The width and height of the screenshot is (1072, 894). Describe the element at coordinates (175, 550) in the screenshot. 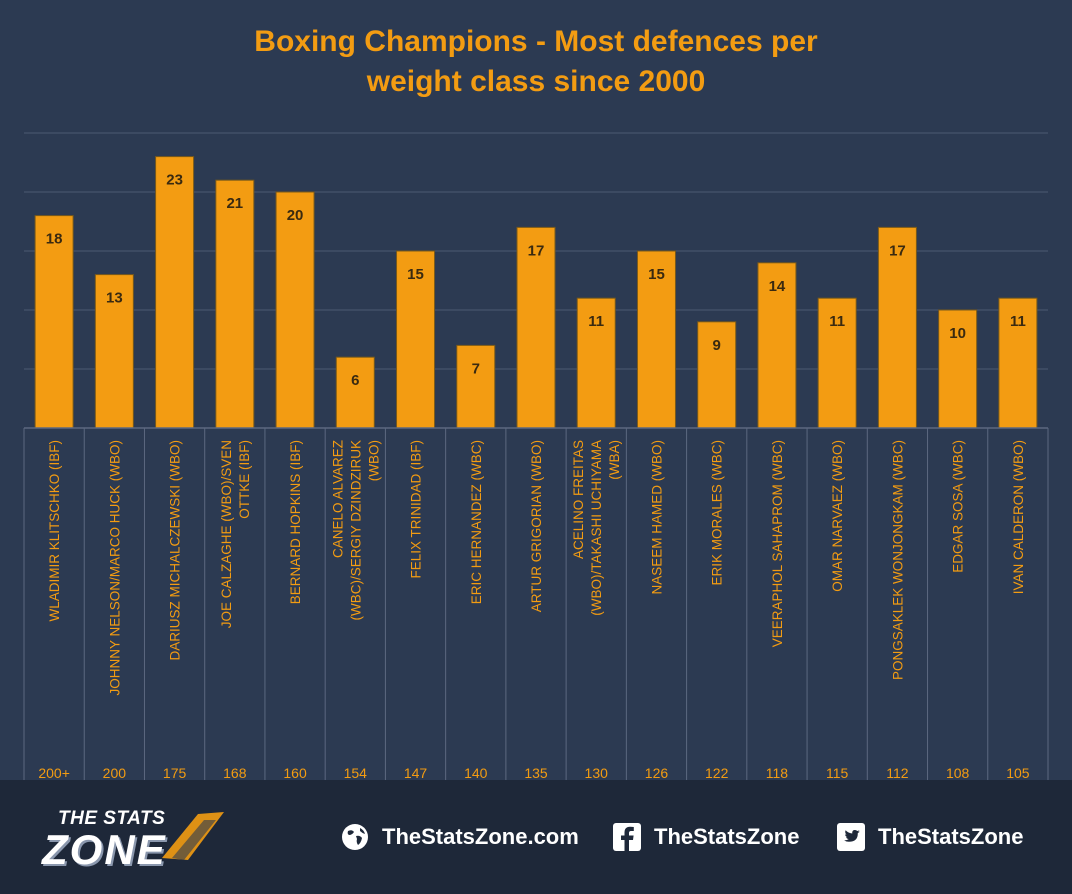

I see `x-tick-label: DARIUSZ MICHALCZEWSKI (WBO)` at that location.